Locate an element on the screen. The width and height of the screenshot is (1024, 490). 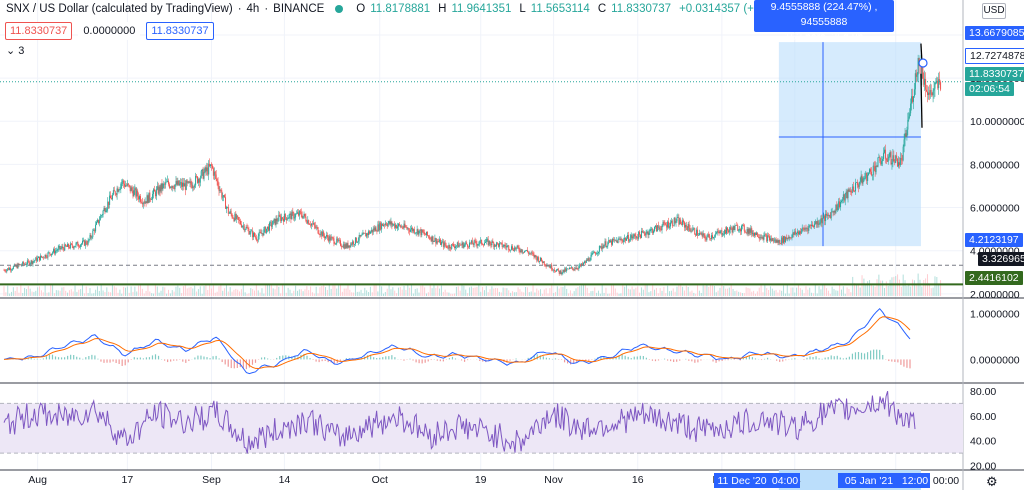
gear-icon: ⚙ is located at coordinates (992, 481).